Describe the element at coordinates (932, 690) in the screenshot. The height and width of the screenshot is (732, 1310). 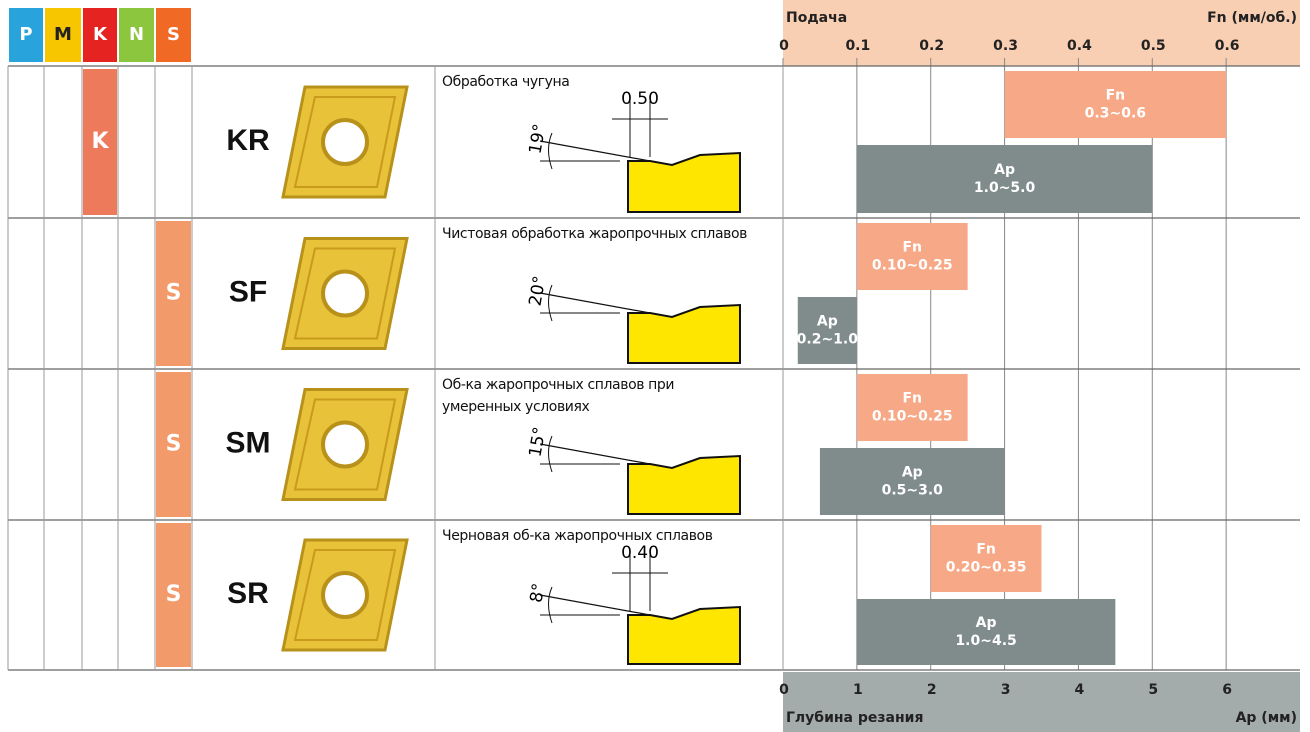
I see `depth-tick-label: 2` at that location.